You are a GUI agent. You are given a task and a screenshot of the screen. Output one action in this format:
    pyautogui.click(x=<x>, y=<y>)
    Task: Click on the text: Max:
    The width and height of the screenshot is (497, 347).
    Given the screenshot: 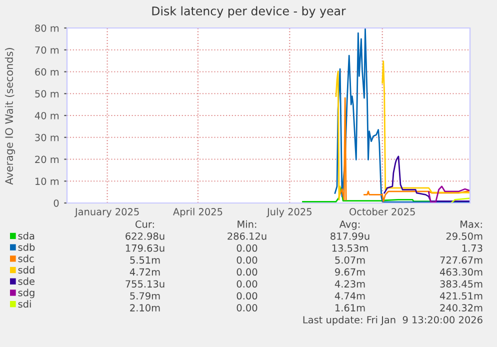 What is the action you would take?
    pyautogui.click(x=471, y=224)
    